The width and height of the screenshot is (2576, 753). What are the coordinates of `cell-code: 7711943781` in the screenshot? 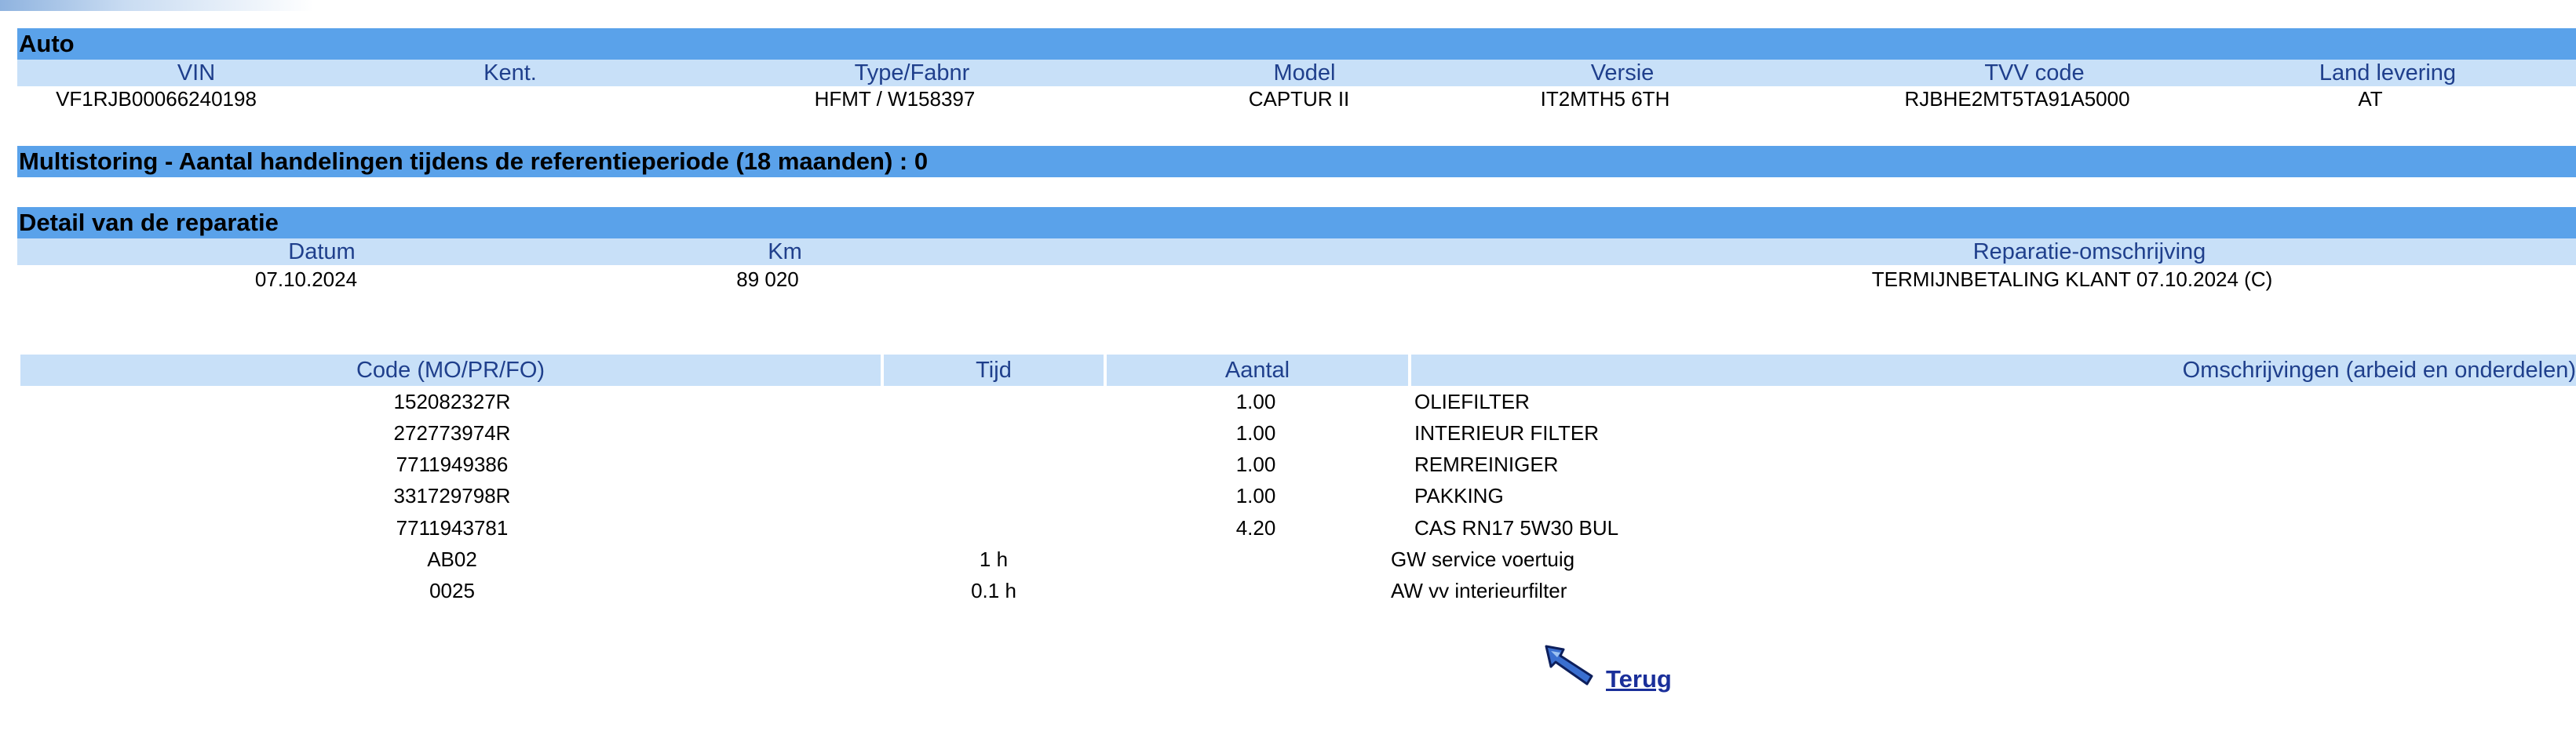 It's located at (453, 528).